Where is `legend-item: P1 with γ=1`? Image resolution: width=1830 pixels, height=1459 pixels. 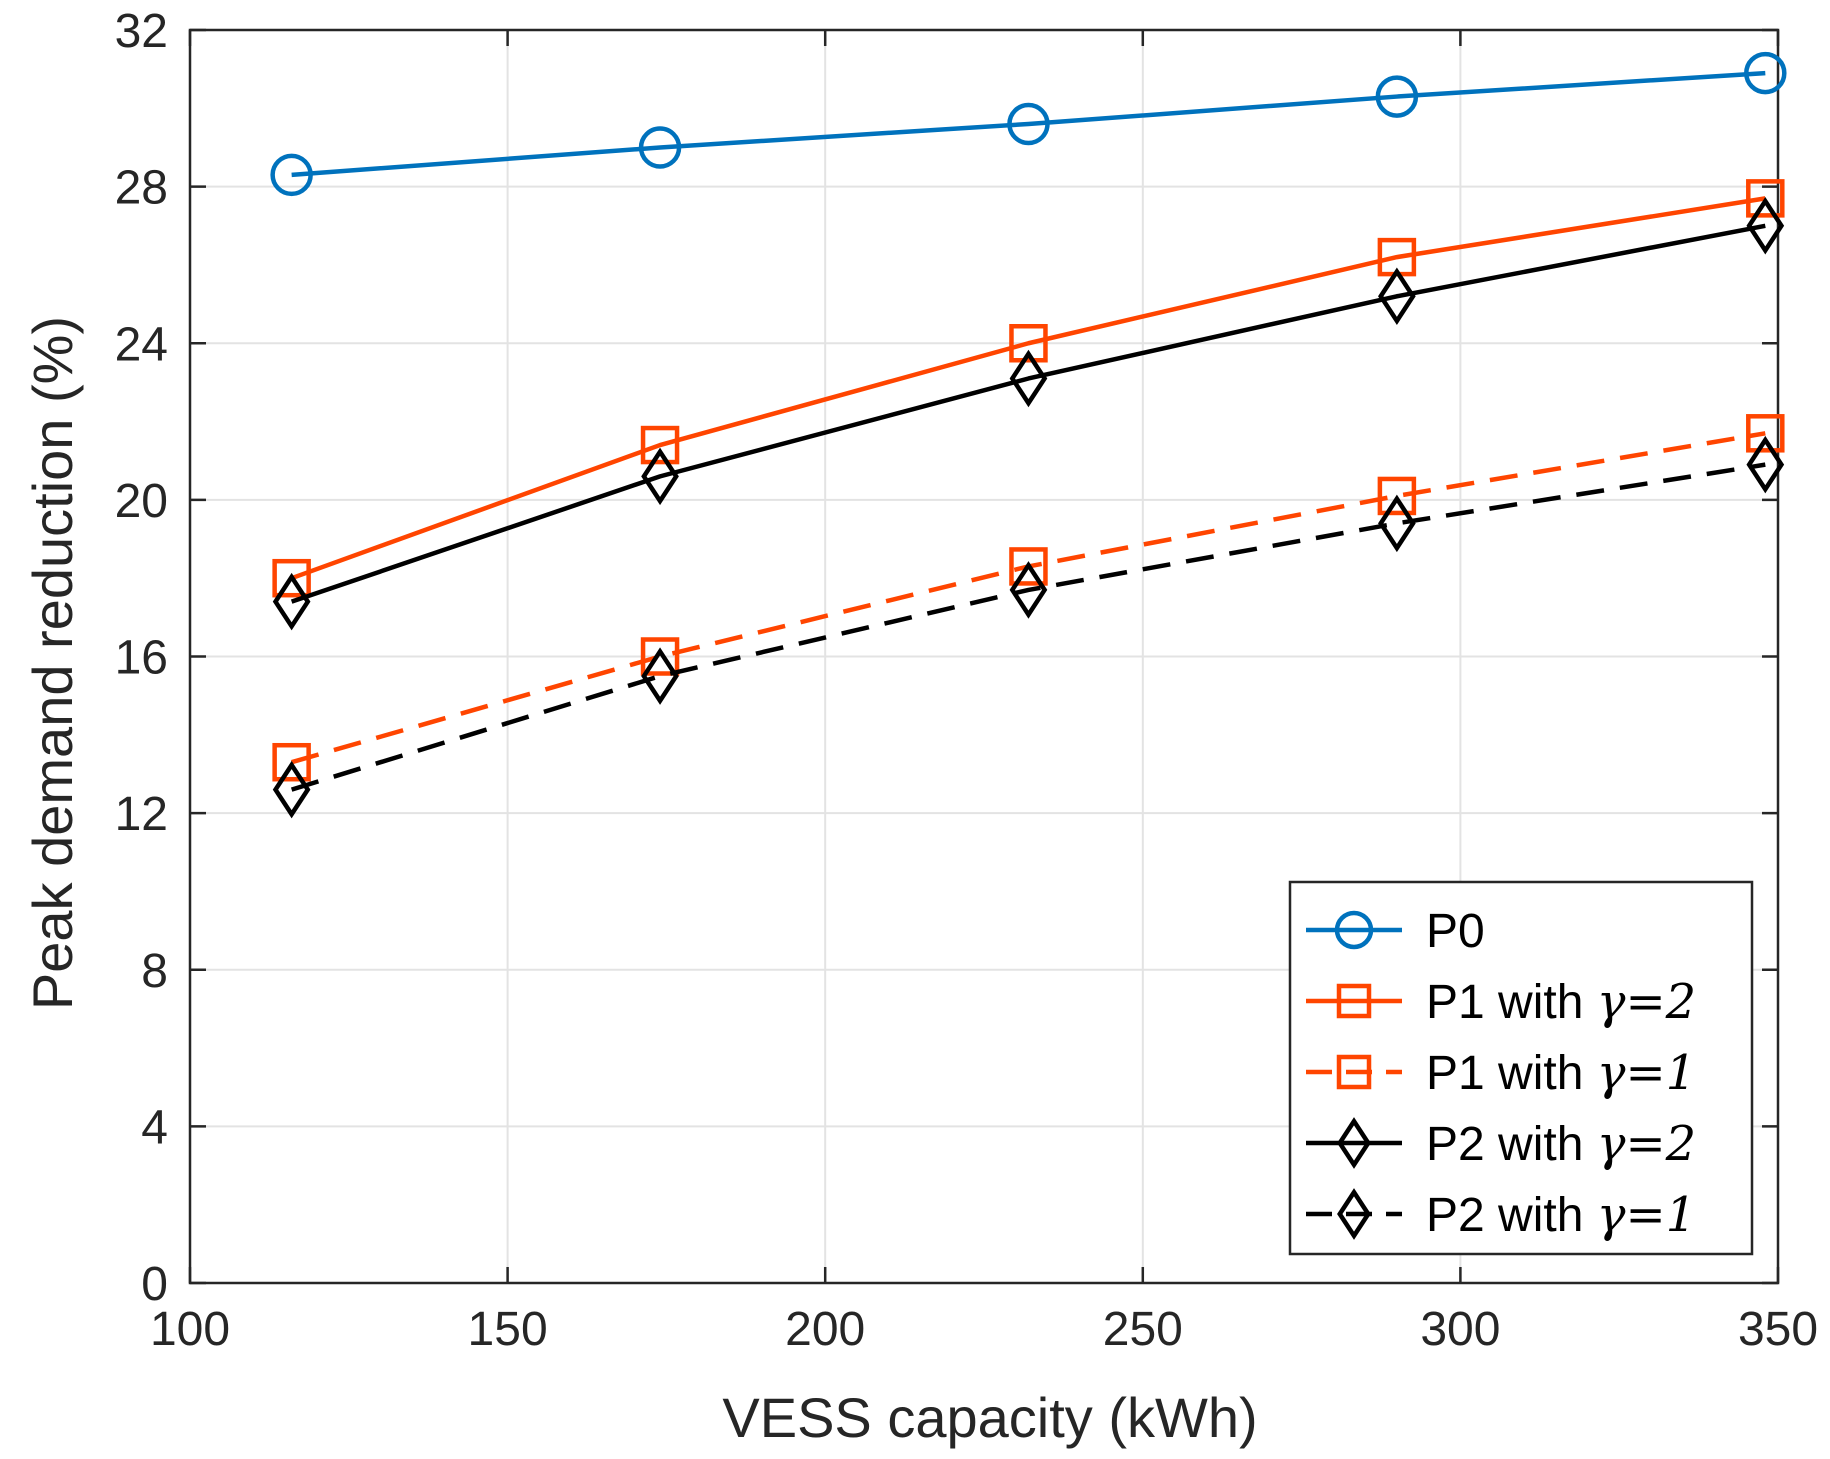
legend-item: P1 with γ=1 is located at coordinates (1501, 1073).